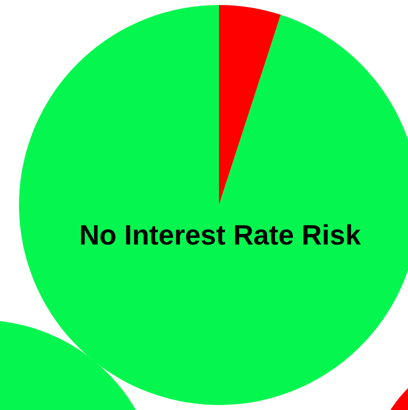 The width and height of the screenshot is (408, 410). I want to click on text: No Interest Rate Risk, so click(220, 235).